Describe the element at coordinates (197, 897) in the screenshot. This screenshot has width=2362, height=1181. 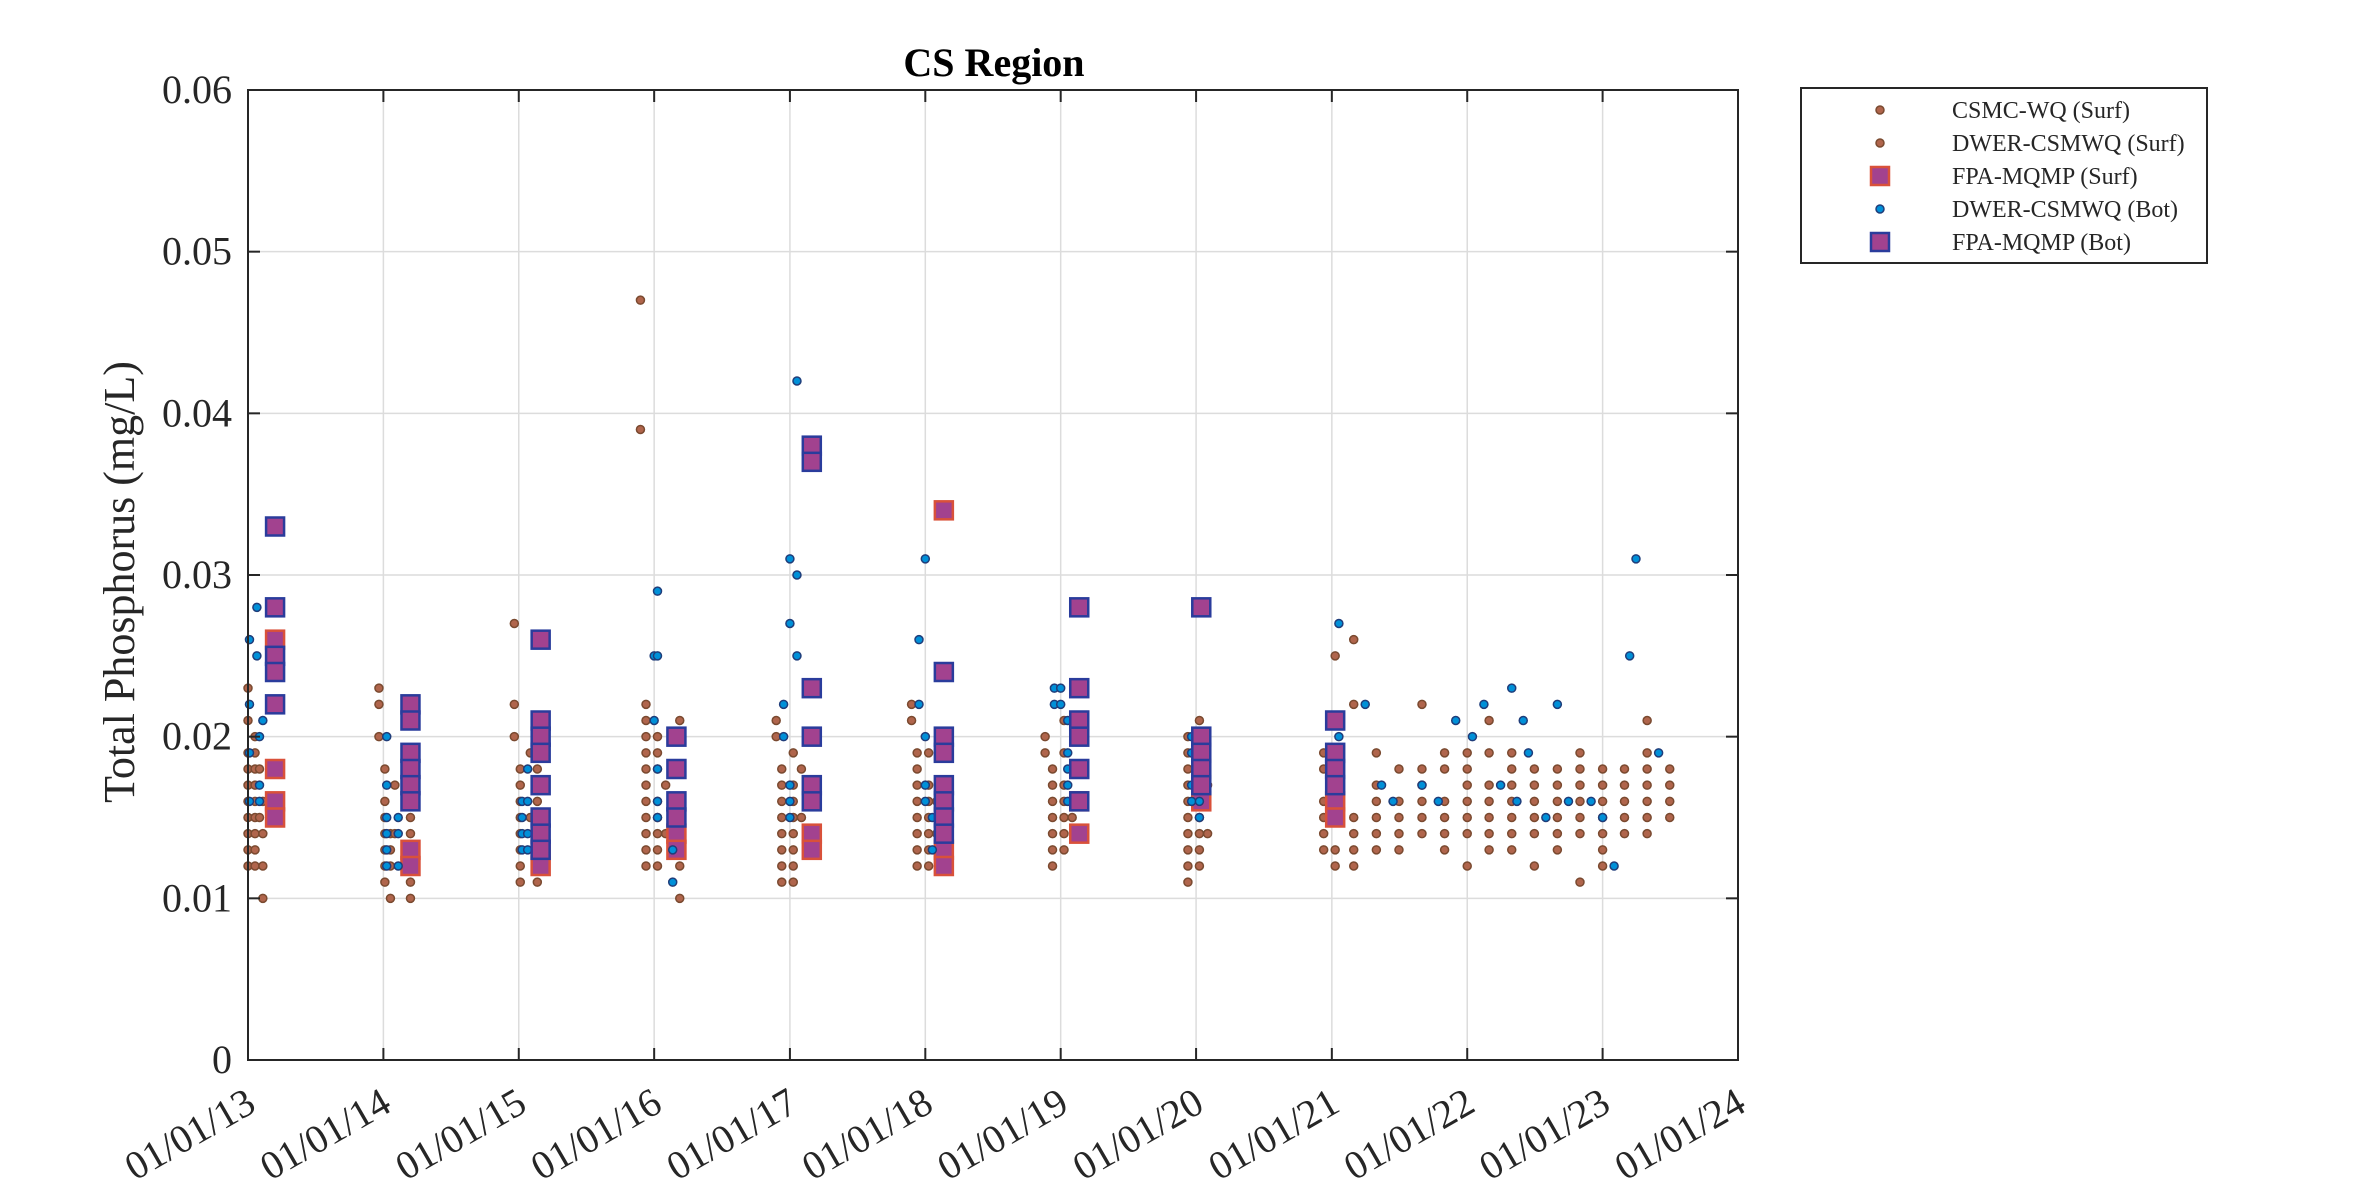
I see `y-tick-label: 0.01` at that location.